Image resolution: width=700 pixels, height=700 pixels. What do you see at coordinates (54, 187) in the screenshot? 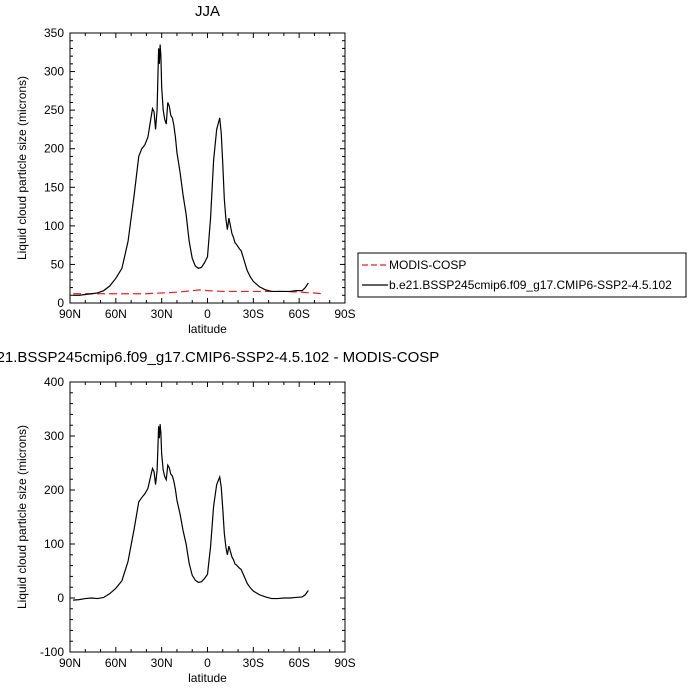
I see `y-tick-label: 150` at bounding box center [54, 187].